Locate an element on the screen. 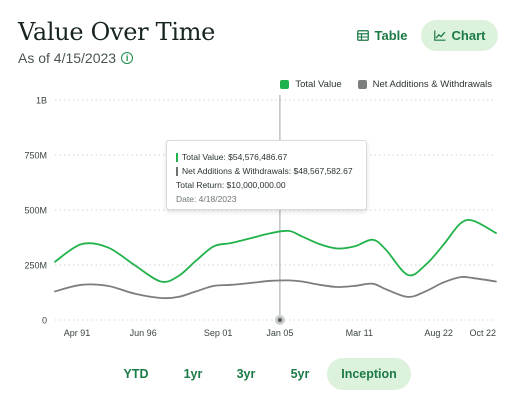 The height and width of the screenshot is (408, 517). range-label-inception: Inception is located at coordinates (369, 374).